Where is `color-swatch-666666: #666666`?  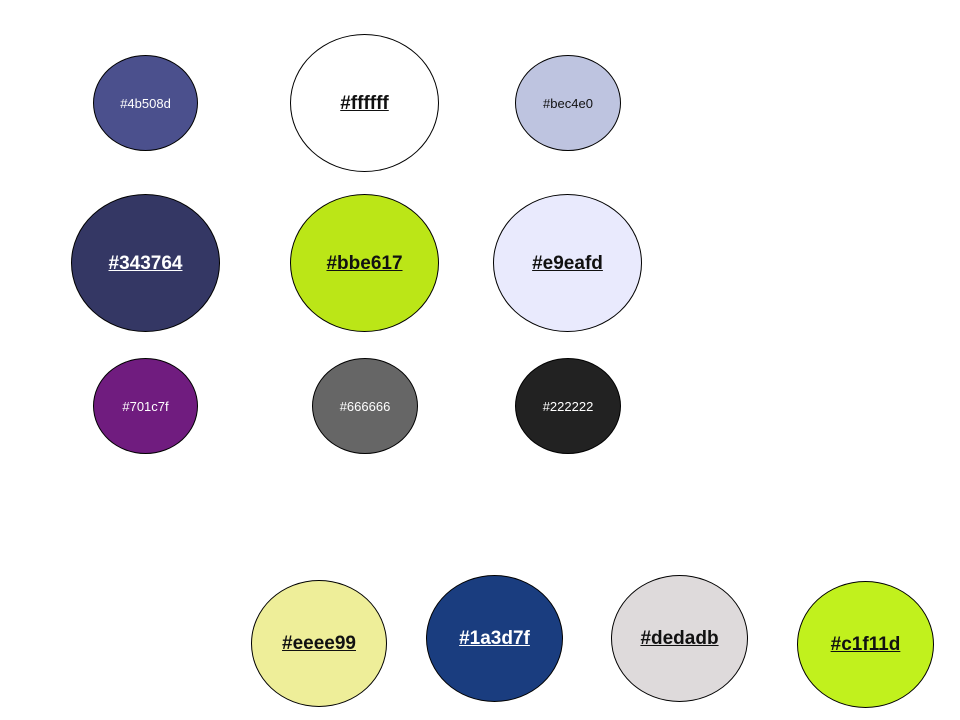 color-swatch-666666: #666666 is located at coordinates (365, 406).